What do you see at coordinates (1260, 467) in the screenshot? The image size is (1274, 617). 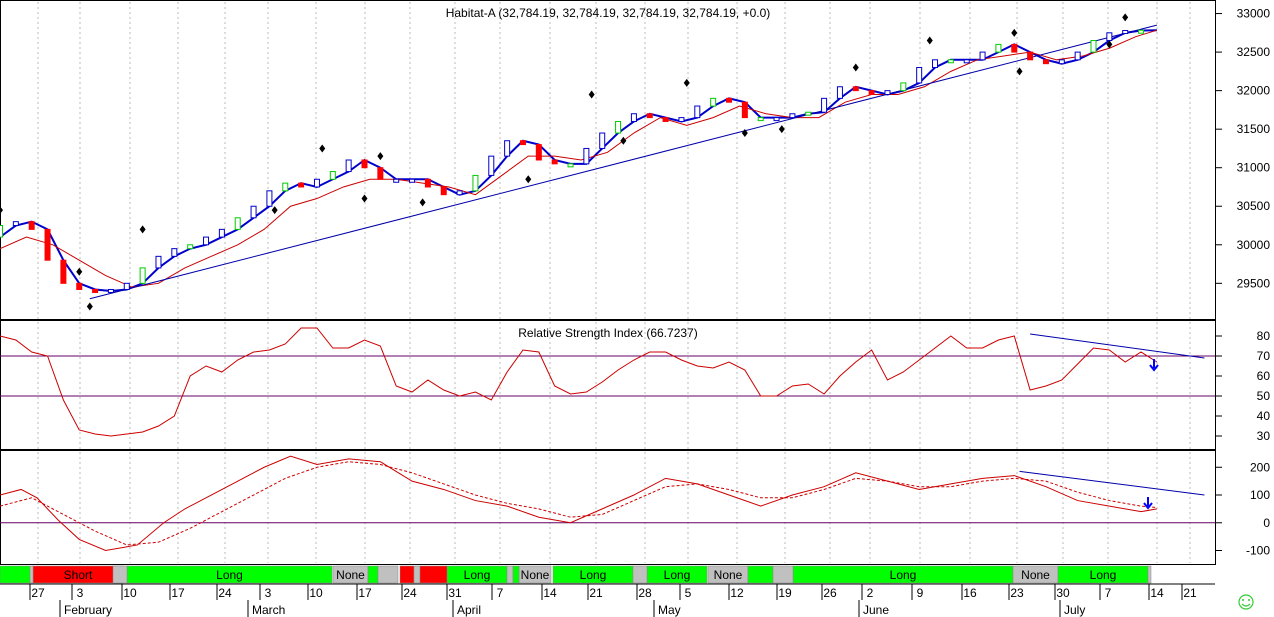 I see `y-tick-label: 200` at bounding box center [1260, 467].